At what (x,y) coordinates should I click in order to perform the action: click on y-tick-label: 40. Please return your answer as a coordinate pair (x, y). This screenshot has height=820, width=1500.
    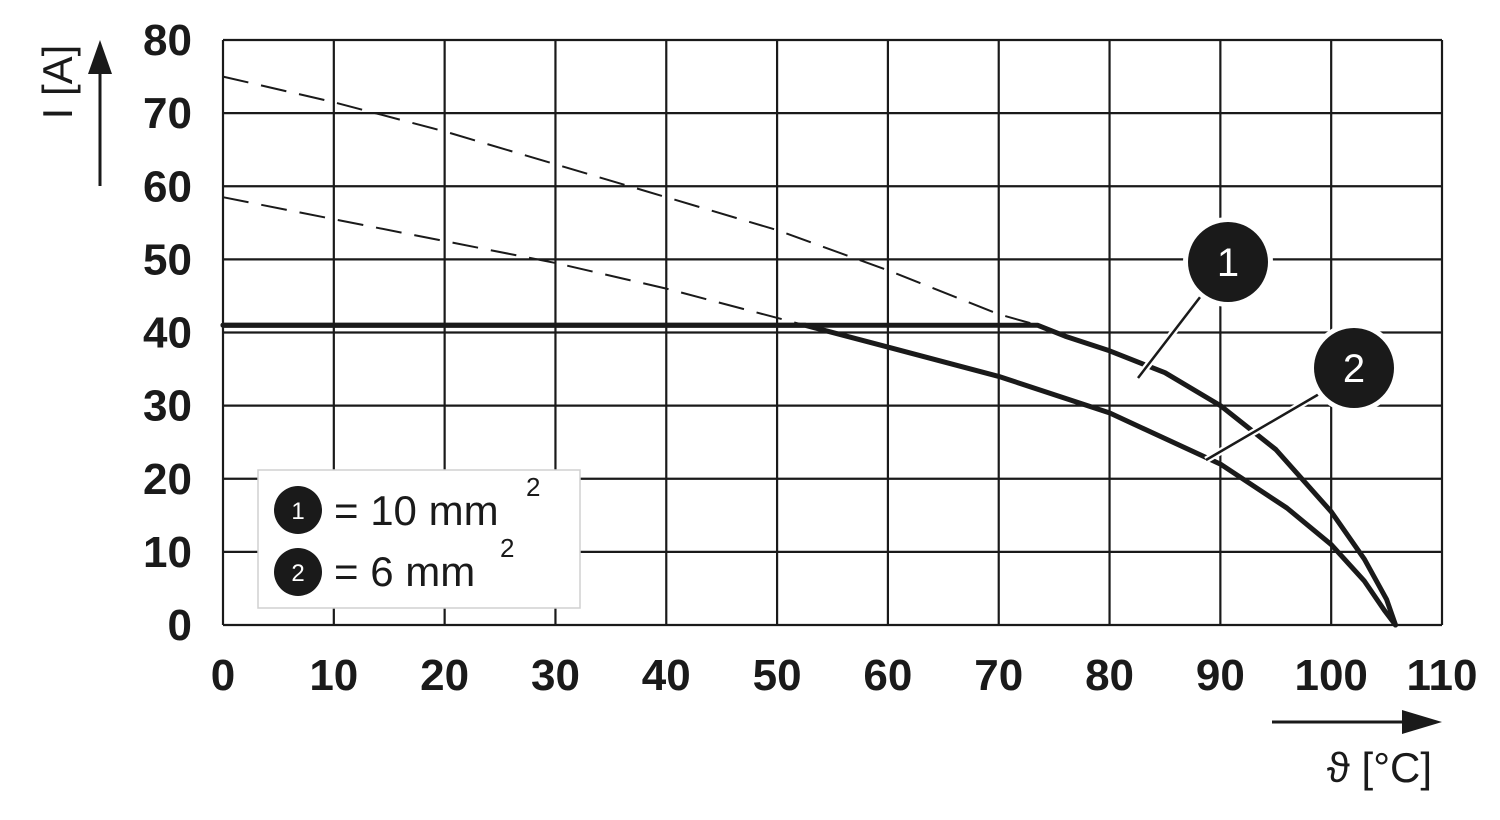
    Looking at the image, I should click on (167, 333).